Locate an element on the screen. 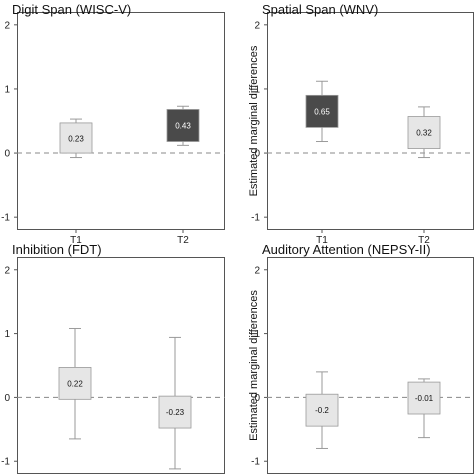 Image resolution: width=474 pixels, height=474 pixels. value-label: 0.32 is located at coordinates (424, 133).